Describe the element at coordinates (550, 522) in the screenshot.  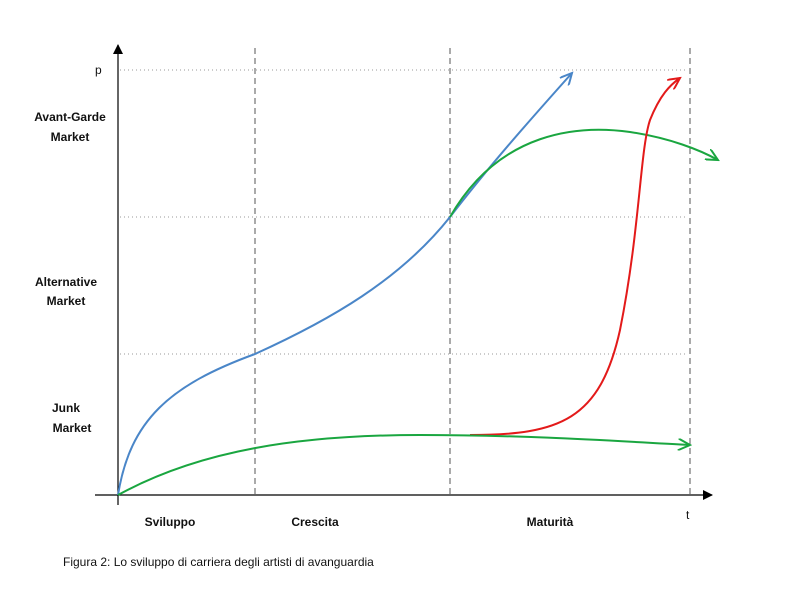
I see `phase-label: Maturità` at that location.